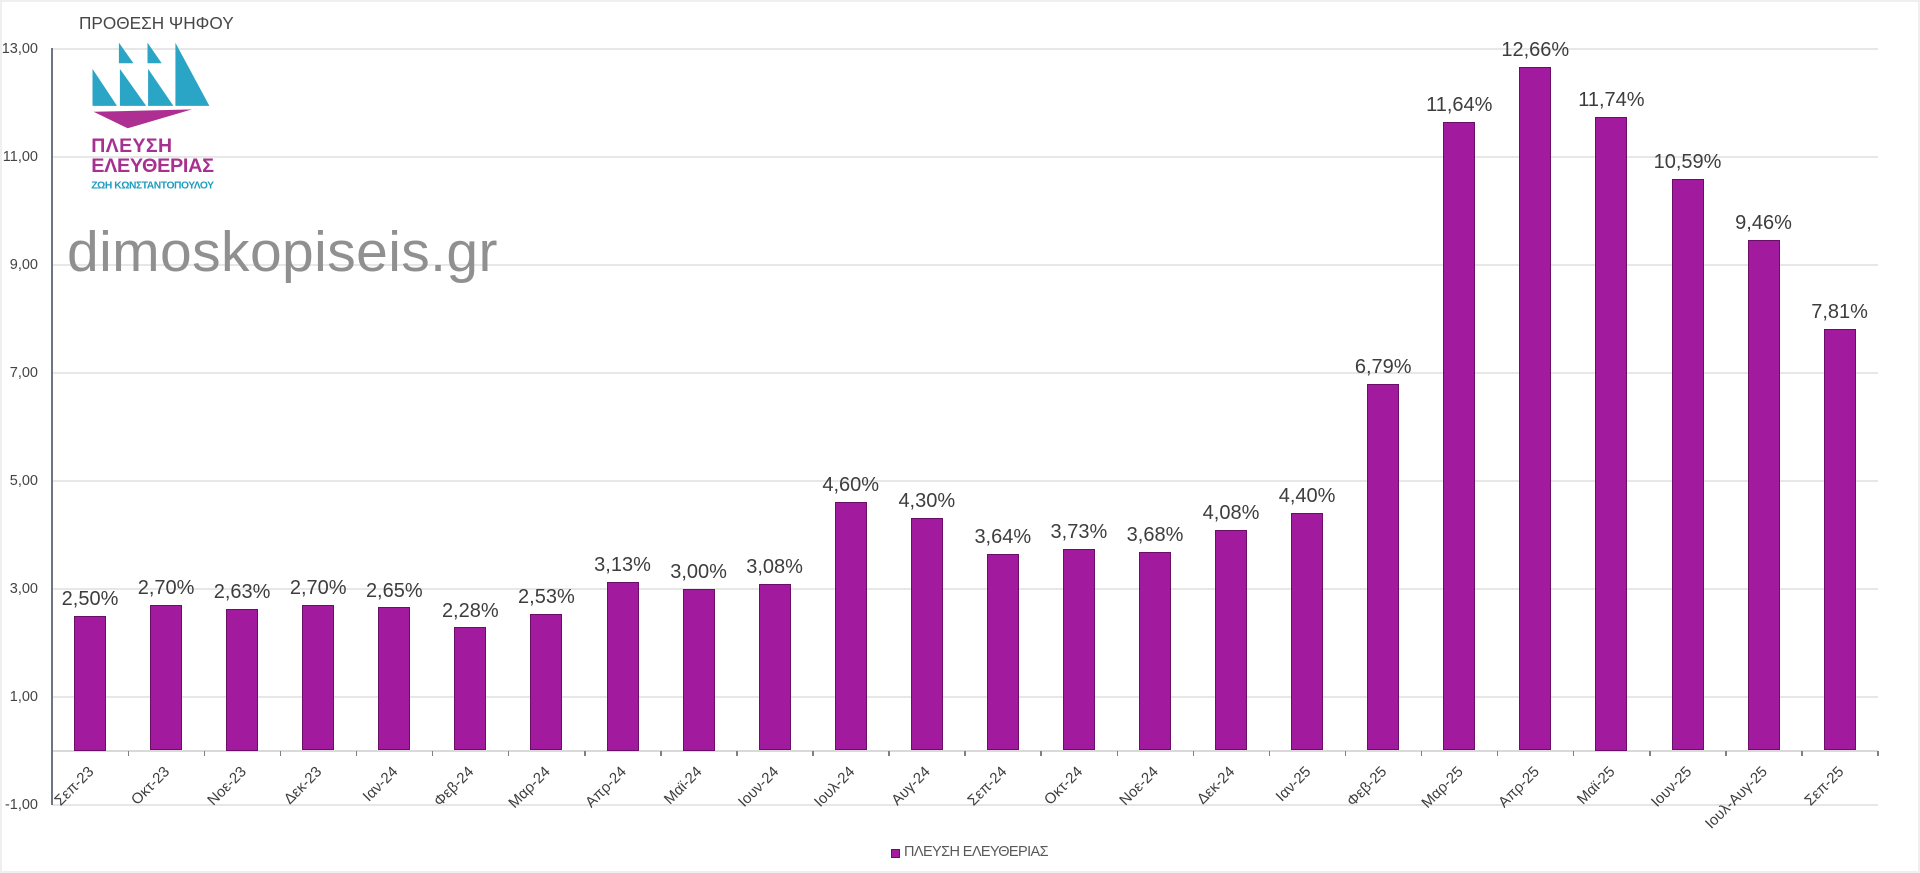 The width and height of the screenshot is (1920, 873). Describe the element at coordinates (152, 186) in the screenshot. I see `svg-text: ΖΩΗ ΚΩΝΣΤΑΝΤΟΠΟΥΛΟΥ` at that location.